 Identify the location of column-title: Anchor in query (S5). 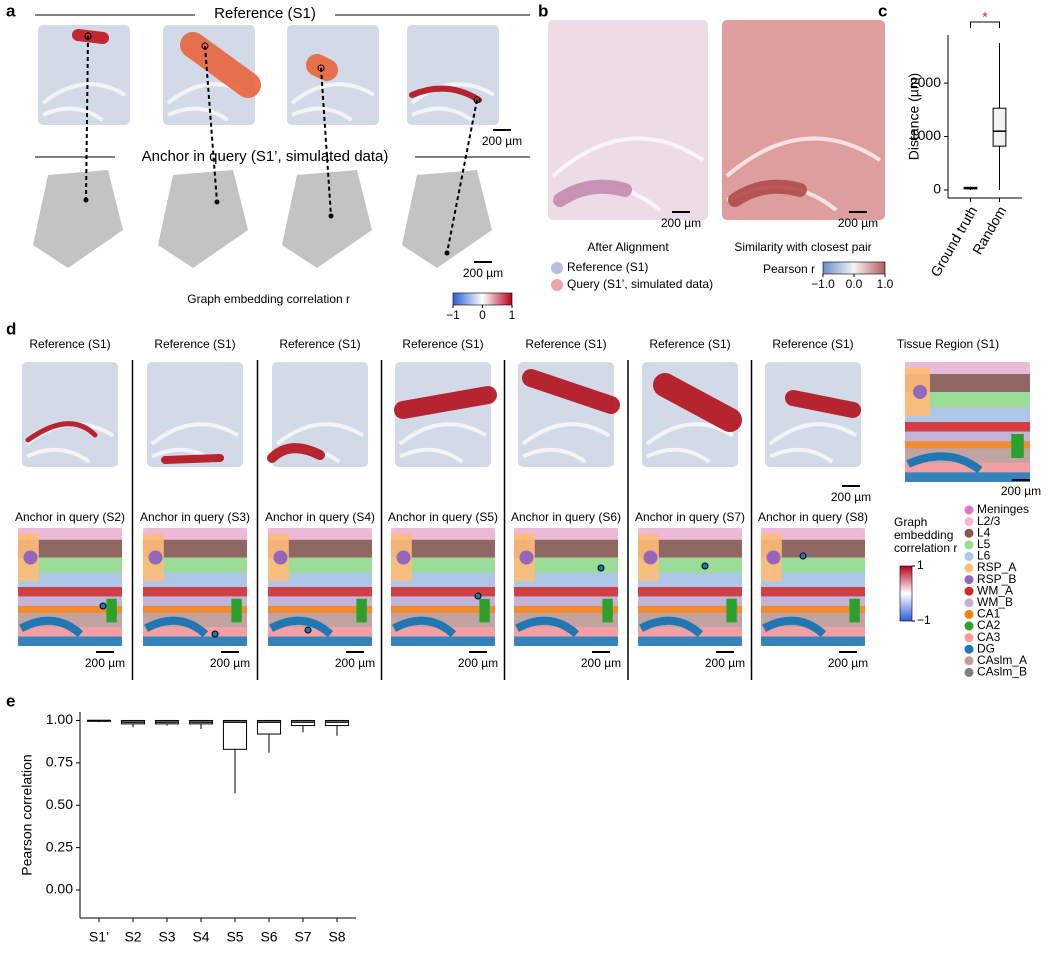
(443, 517).